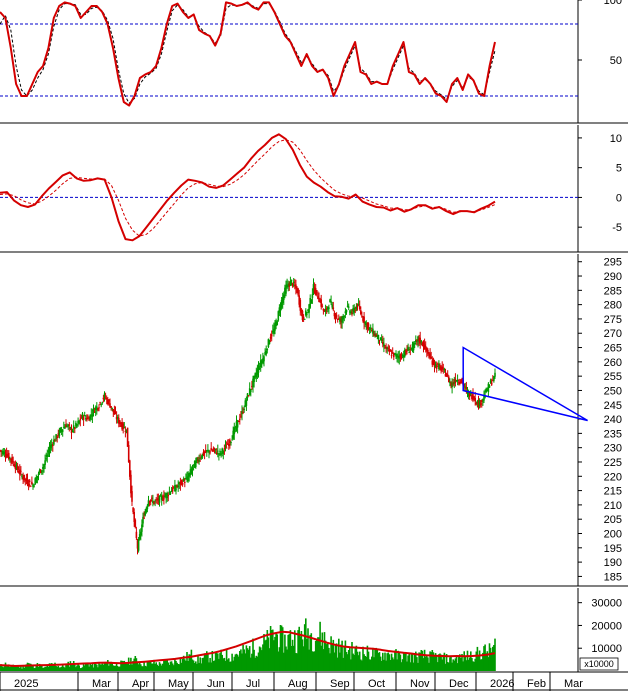 The width and height of the screenshot is (628, 691). Describe the element at coordinates (613, 306) in the screenshot. I see `y-tick-label: 280` at that location.